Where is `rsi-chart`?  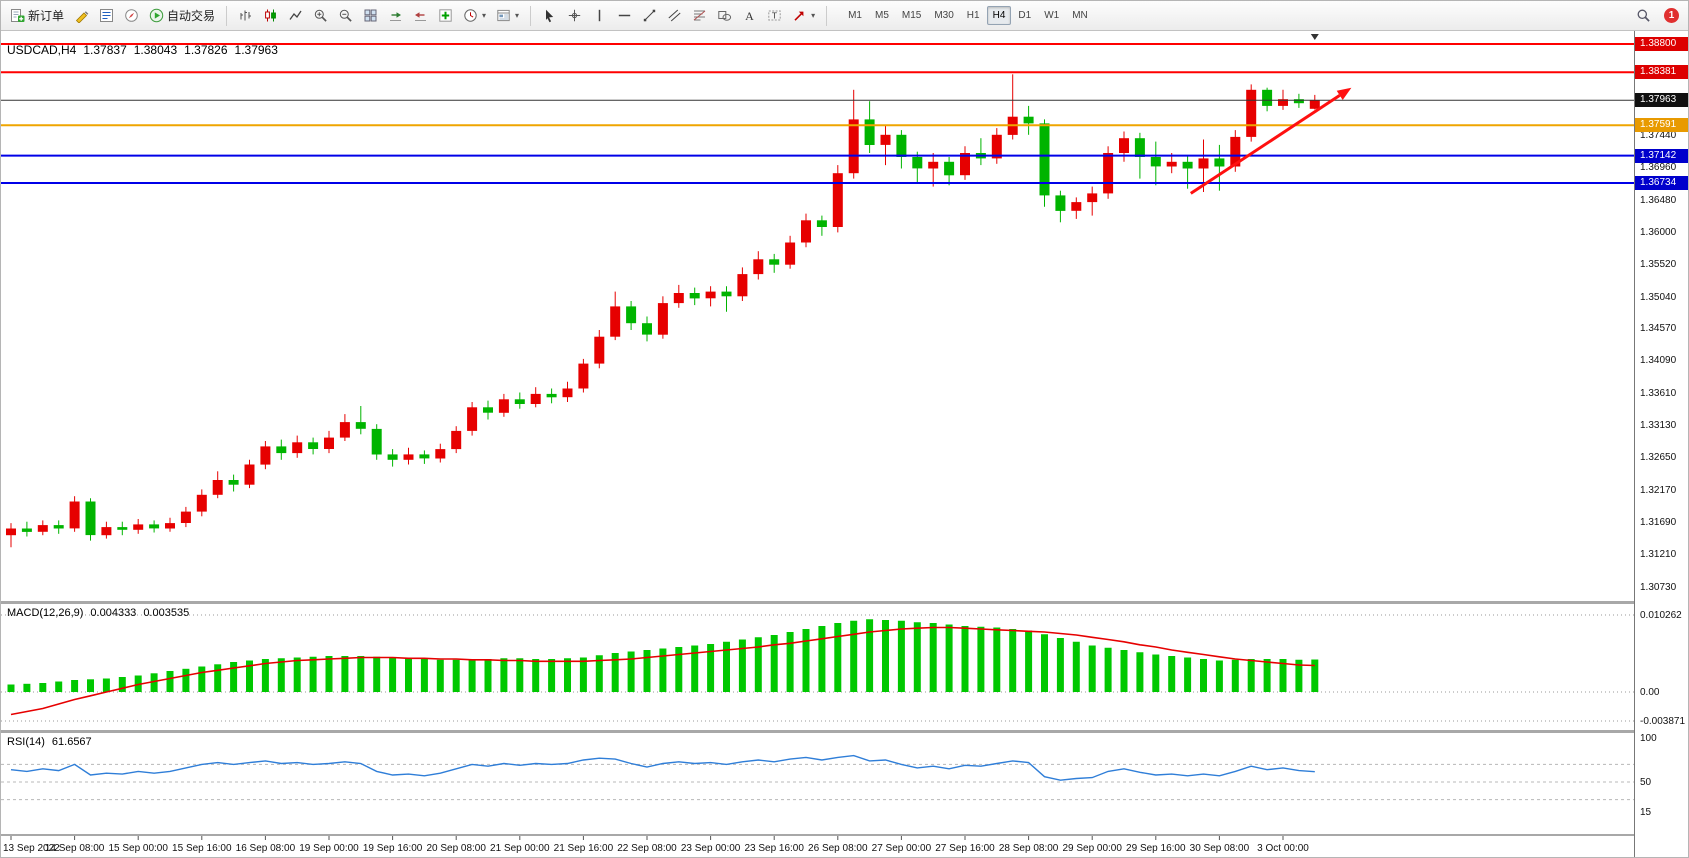
rsi-chart is located at coordinates (818, 783).